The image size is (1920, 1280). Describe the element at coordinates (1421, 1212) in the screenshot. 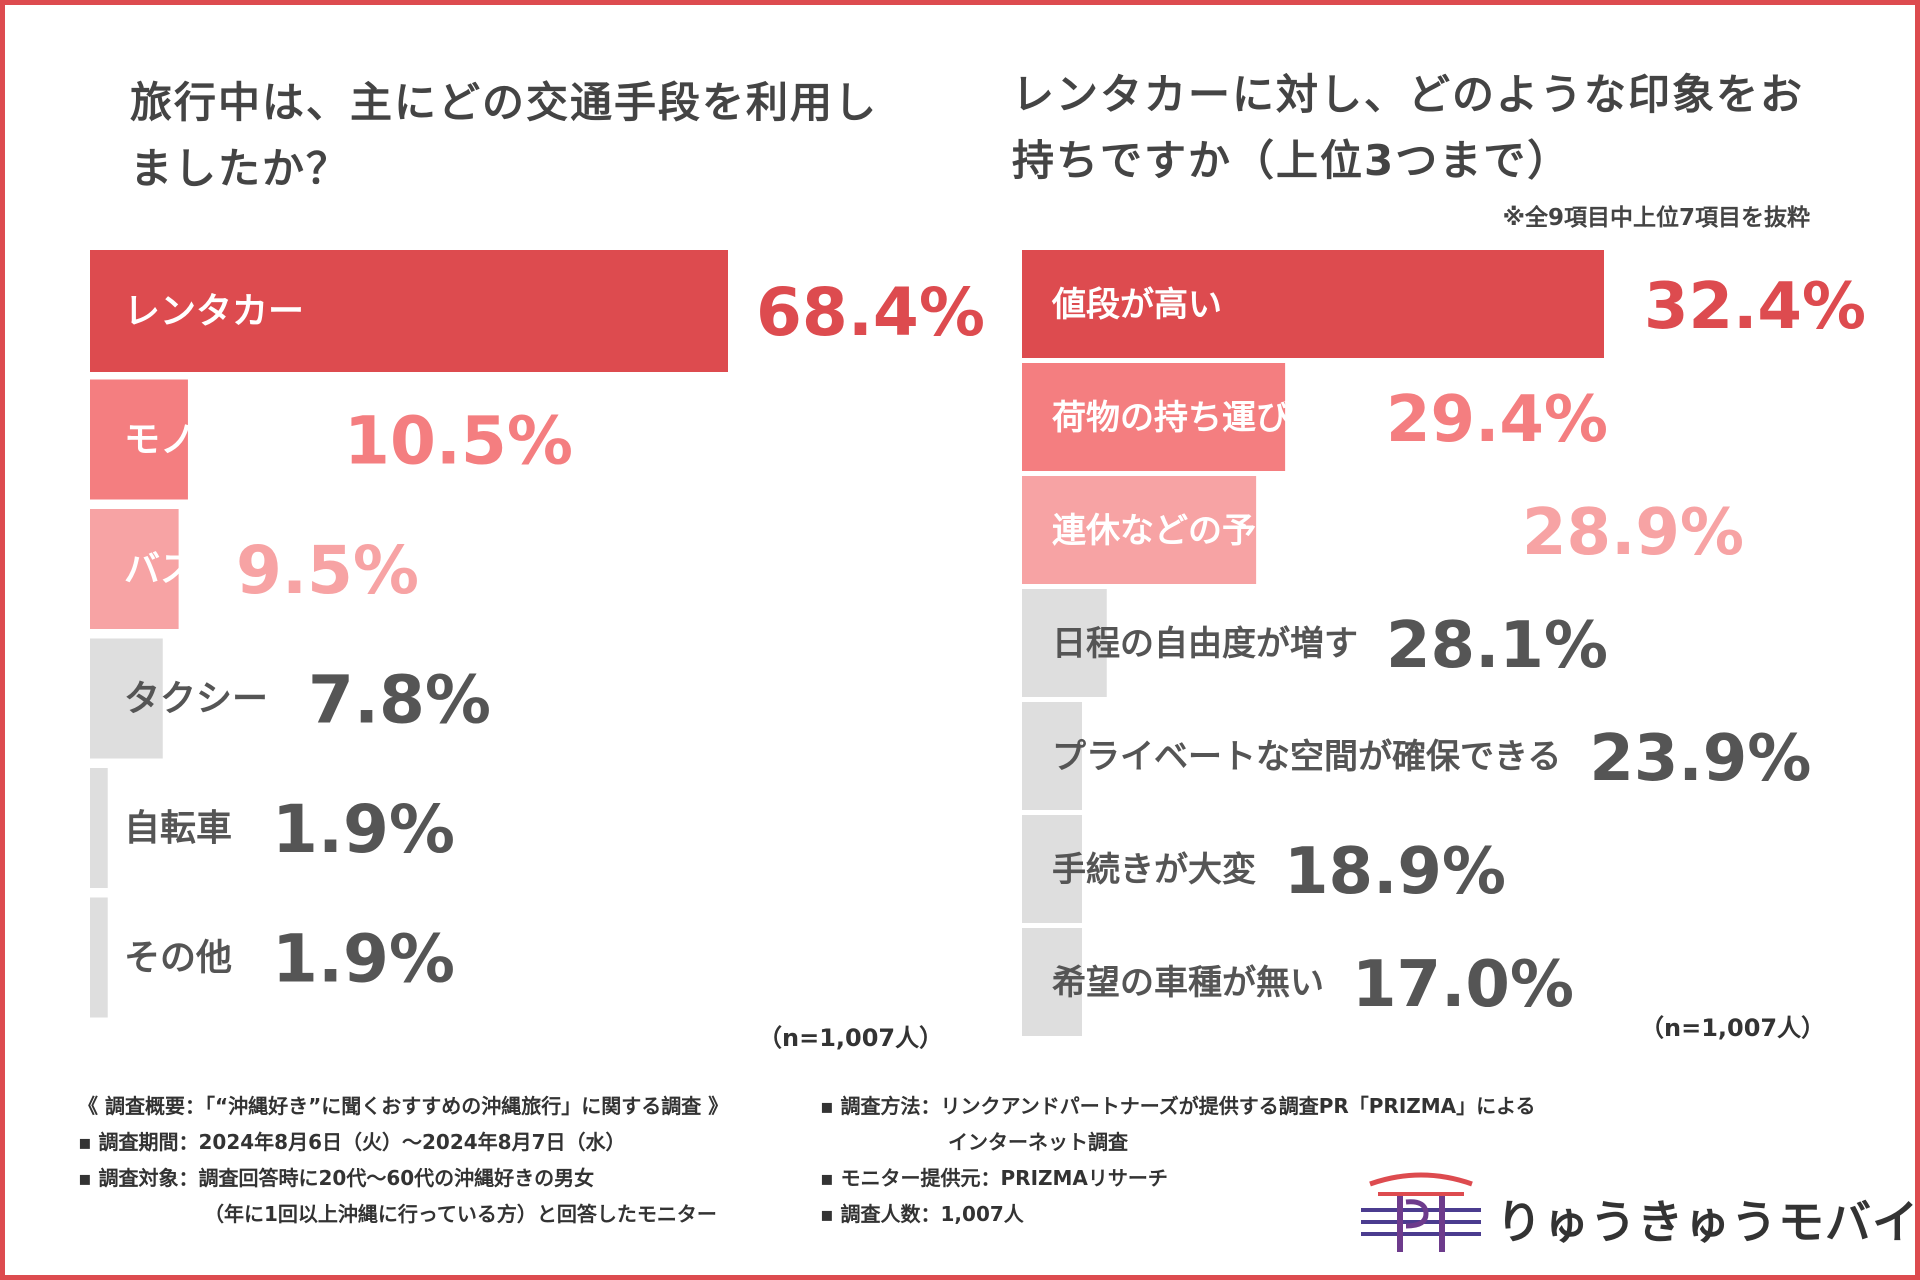

I see `gate-logo-icon` at that location.